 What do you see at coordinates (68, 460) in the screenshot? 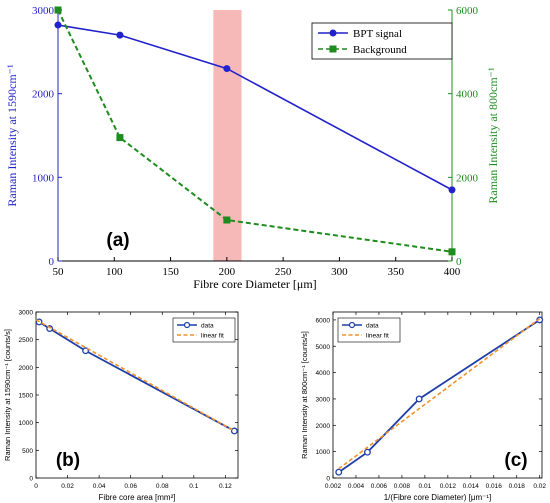
I see `panel-label-b: (b)` at bounding box center [68, 460].